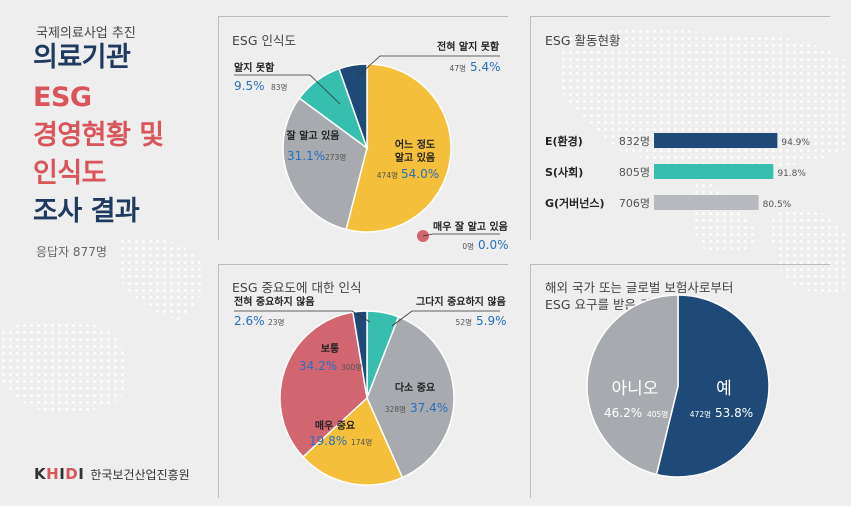 This screenshot has height=506, width=851. I want to click on awareness-label-2: 알지 못함, so click(254, 67).